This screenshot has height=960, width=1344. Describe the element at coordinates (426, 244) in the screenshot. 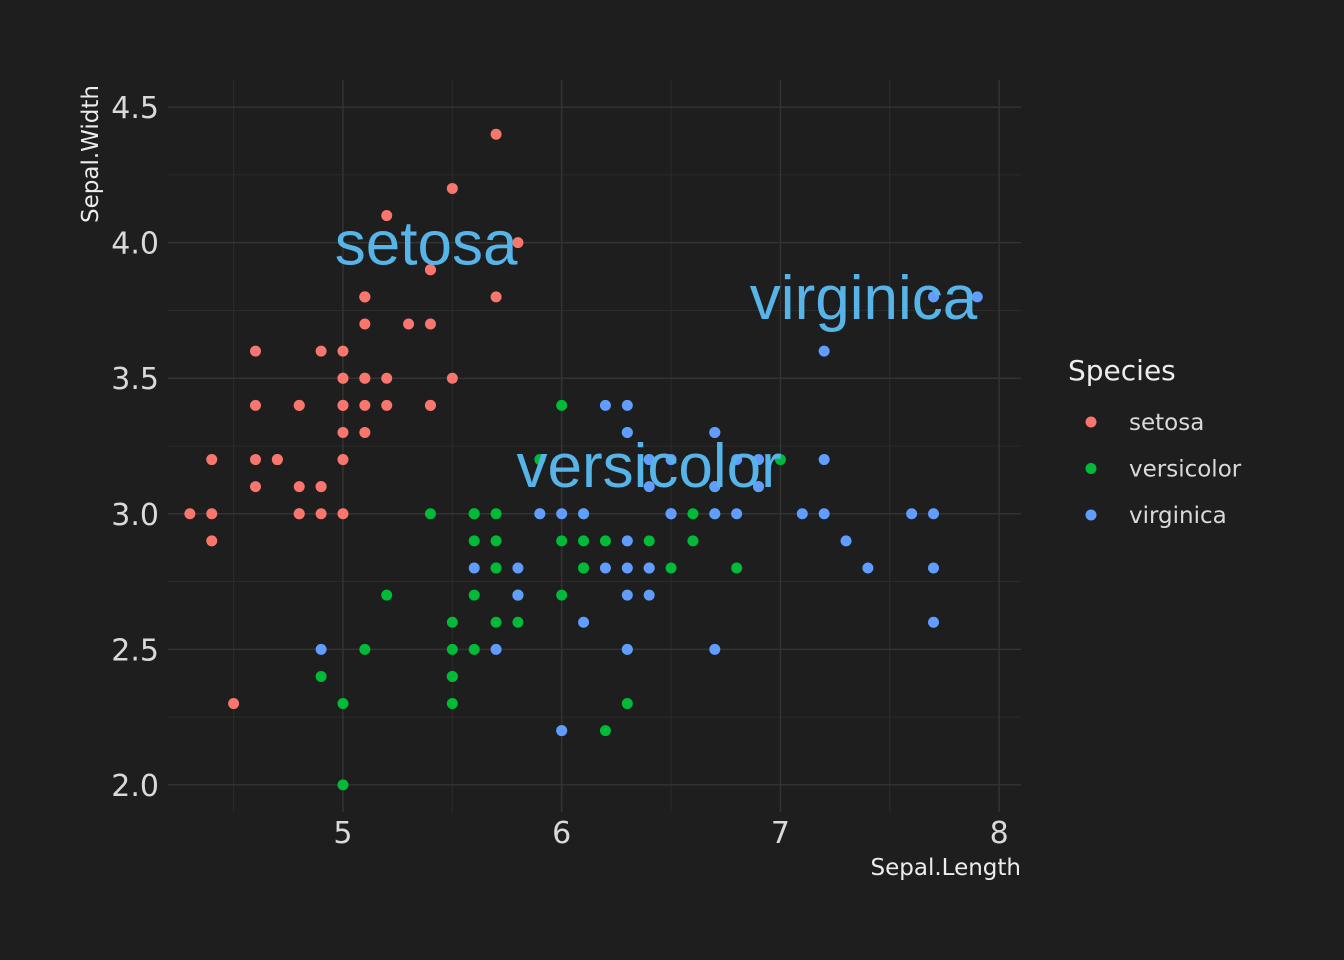

I see `annotation-setosa: setosa` at that location.